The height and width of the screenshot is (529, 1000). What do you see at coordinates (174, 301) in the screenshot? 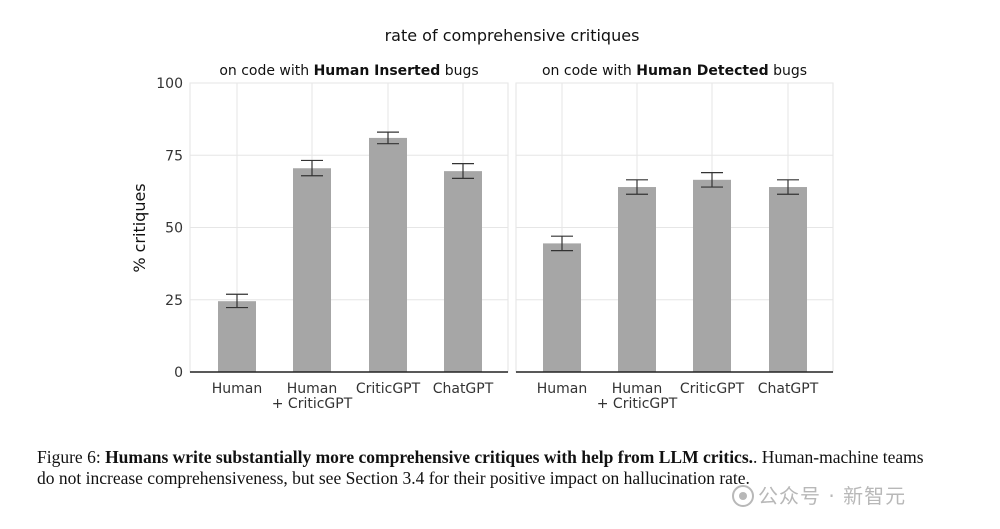
I see `y-tick-label: 25` at bounding box center [174, 301].